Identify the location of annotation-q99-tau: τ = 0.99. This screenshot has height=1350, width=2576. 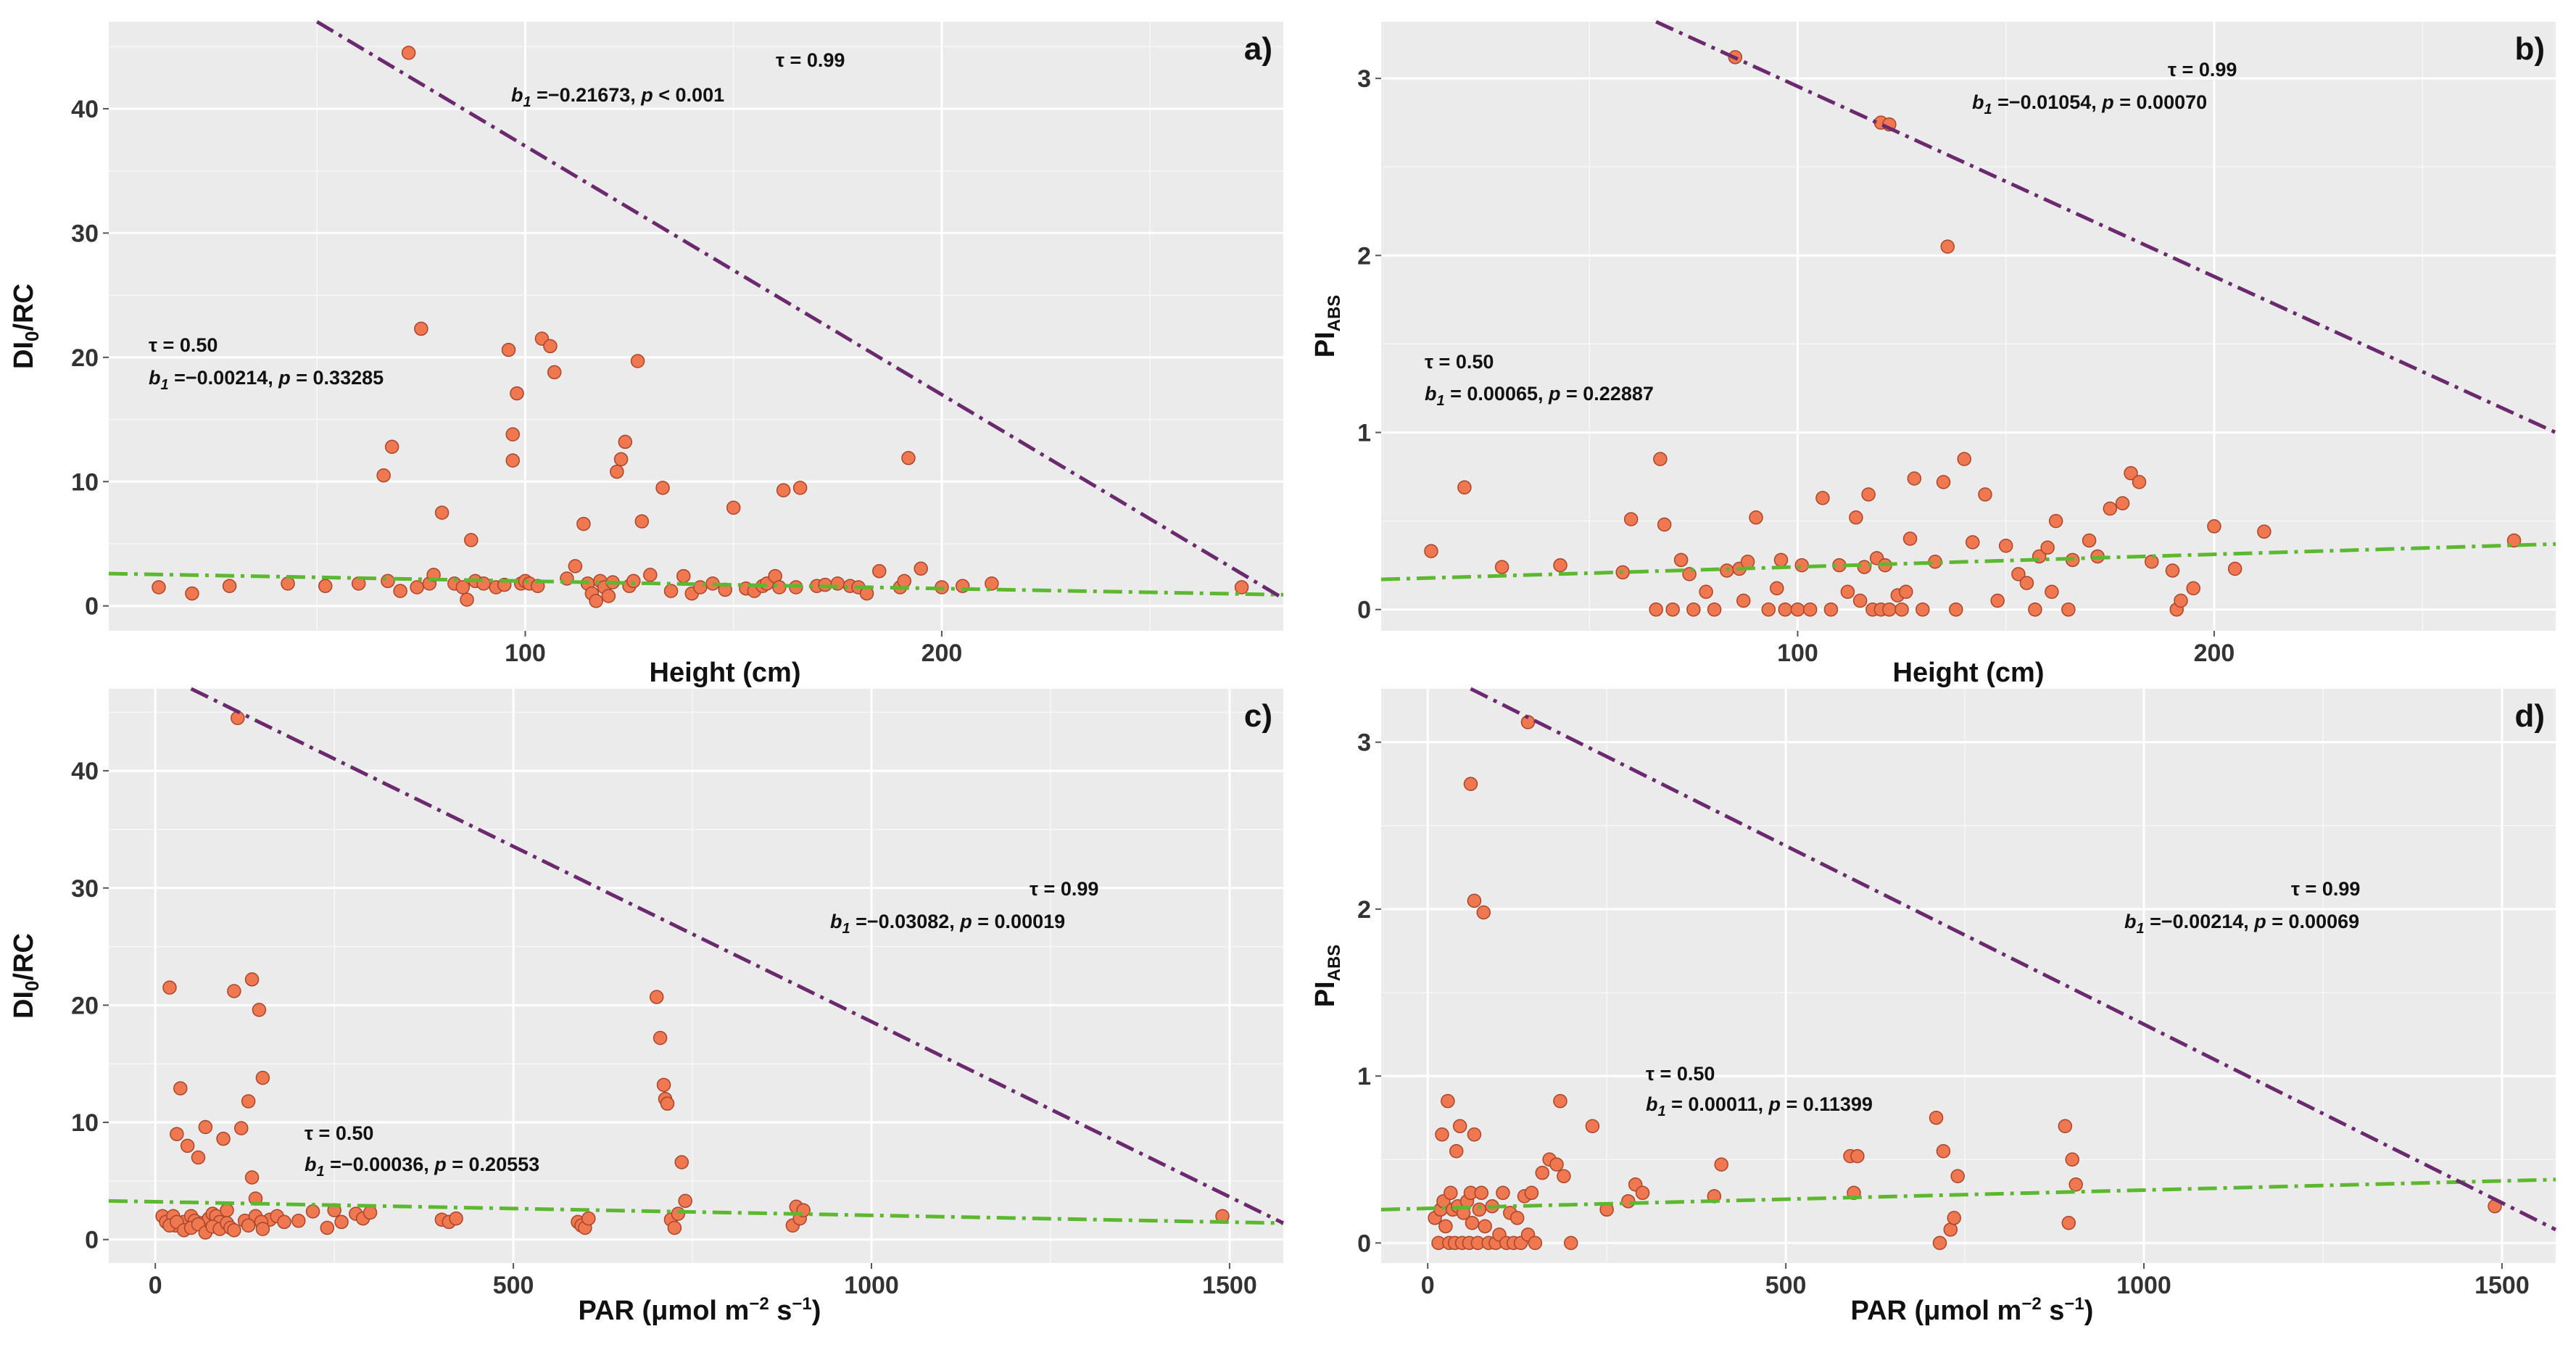
(2202, 69).